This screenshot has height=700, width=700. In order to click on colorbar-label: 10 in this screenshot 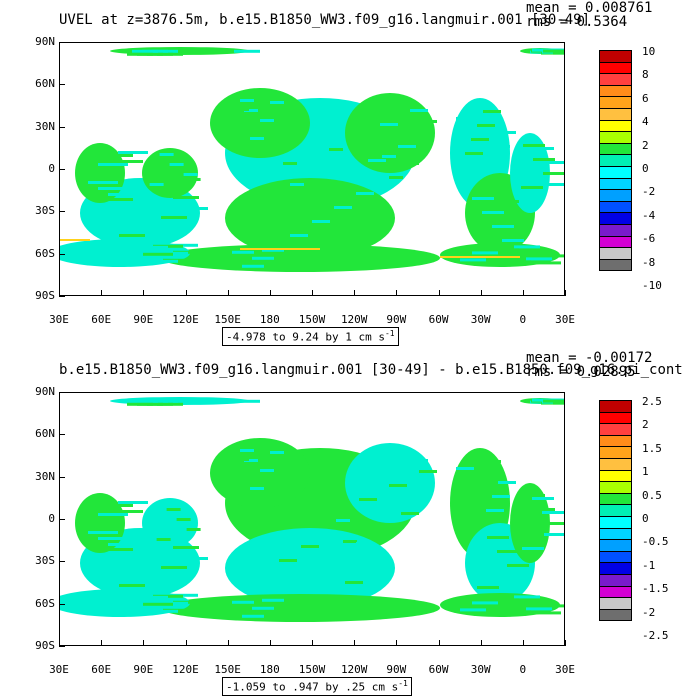, I will do `click(649, 51)`.